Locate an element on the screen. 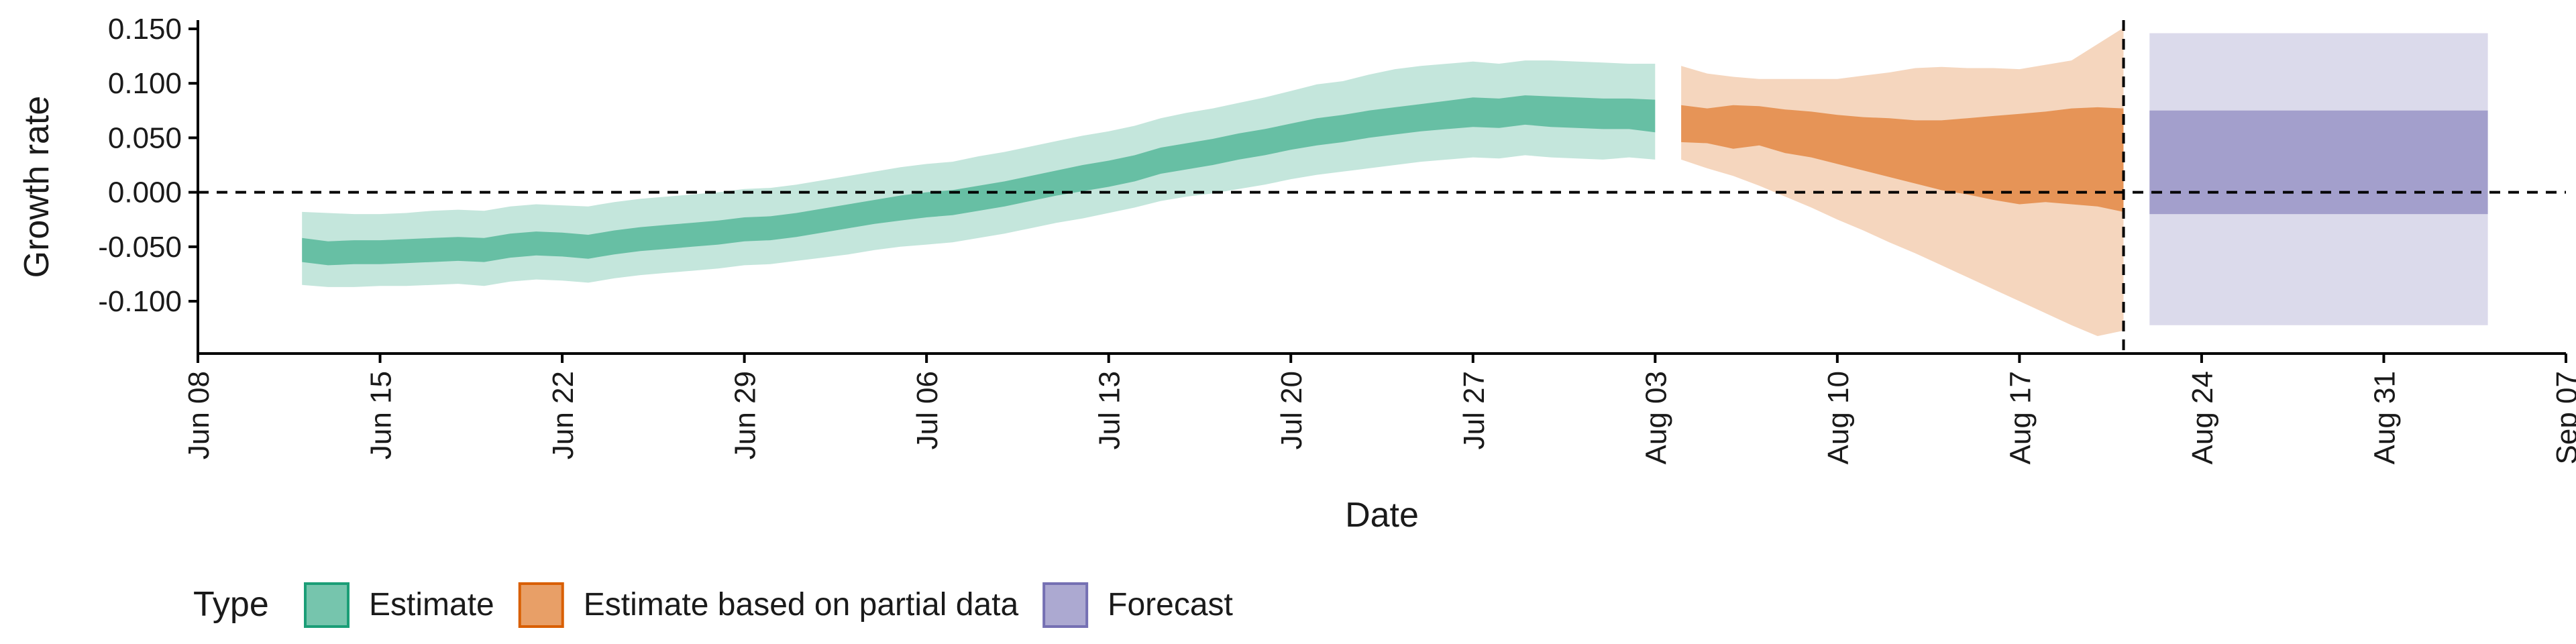  x-tick-label: Aug 17 is located at coordinates (2020, 417).